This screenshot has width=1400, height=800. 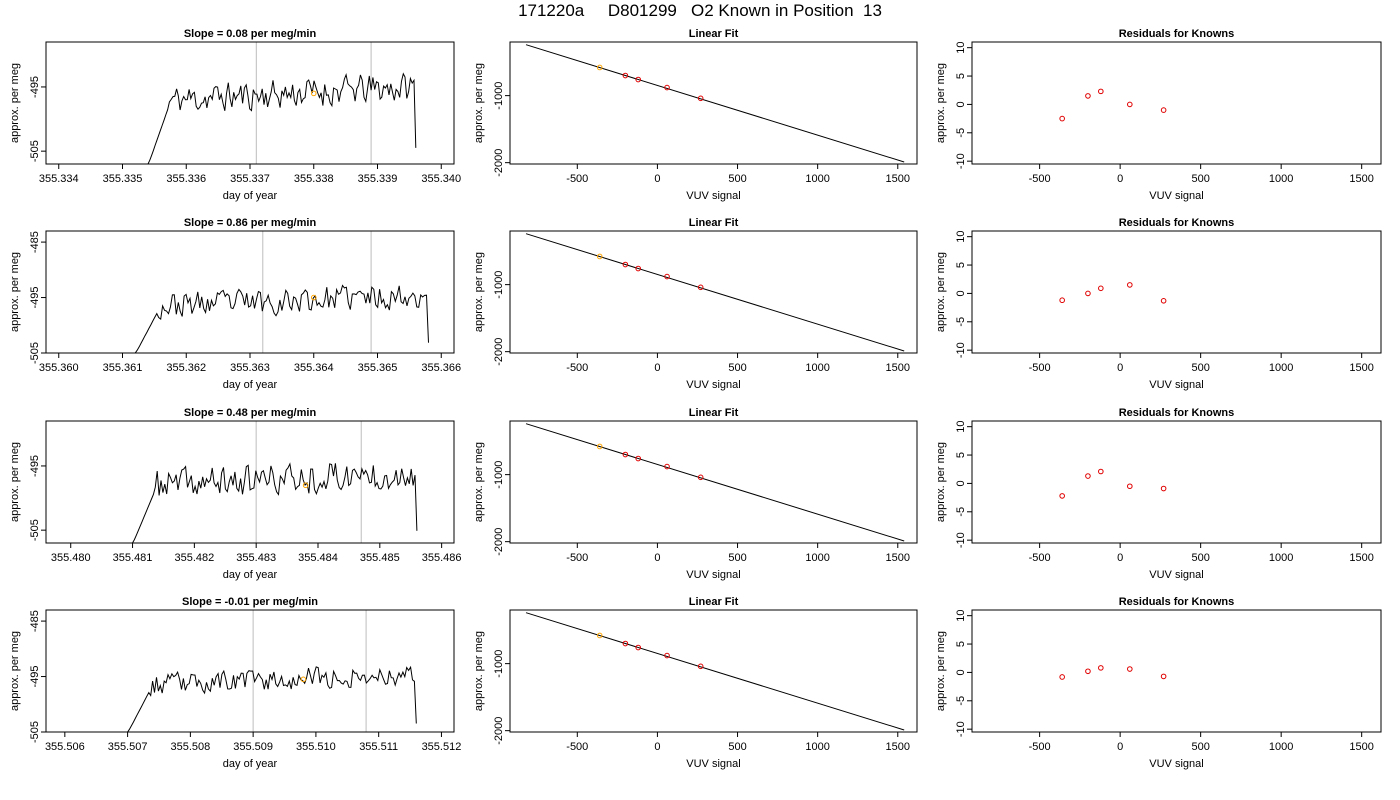 I want to click on y-tick-label: -2000, so click(x=499, y=352).